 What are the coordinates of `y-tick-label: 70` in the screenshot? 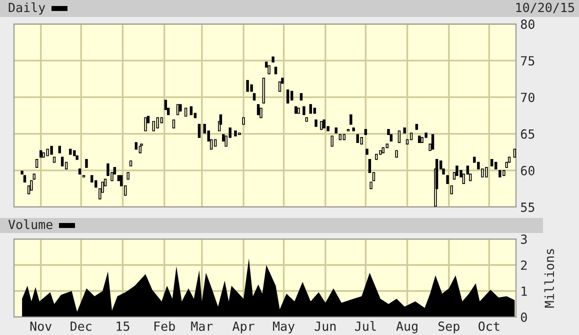 It's located at (527, 97).